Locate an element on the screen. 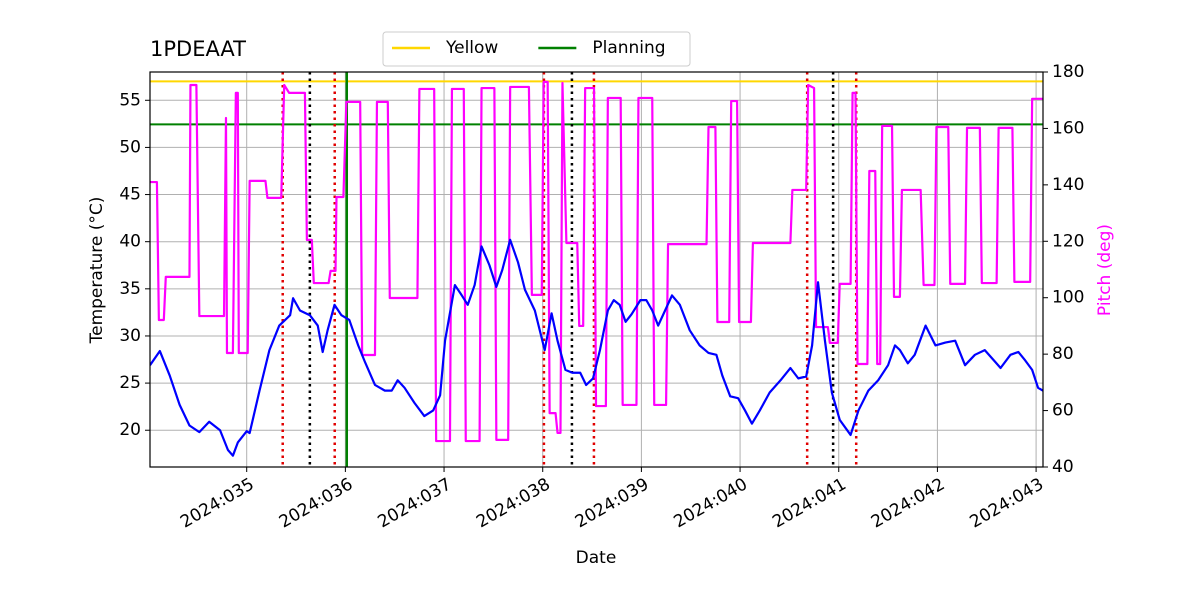 The width and height of the screenshot is (1200, 600). y-tick-label: 35 is located at coordinates (130, 289).